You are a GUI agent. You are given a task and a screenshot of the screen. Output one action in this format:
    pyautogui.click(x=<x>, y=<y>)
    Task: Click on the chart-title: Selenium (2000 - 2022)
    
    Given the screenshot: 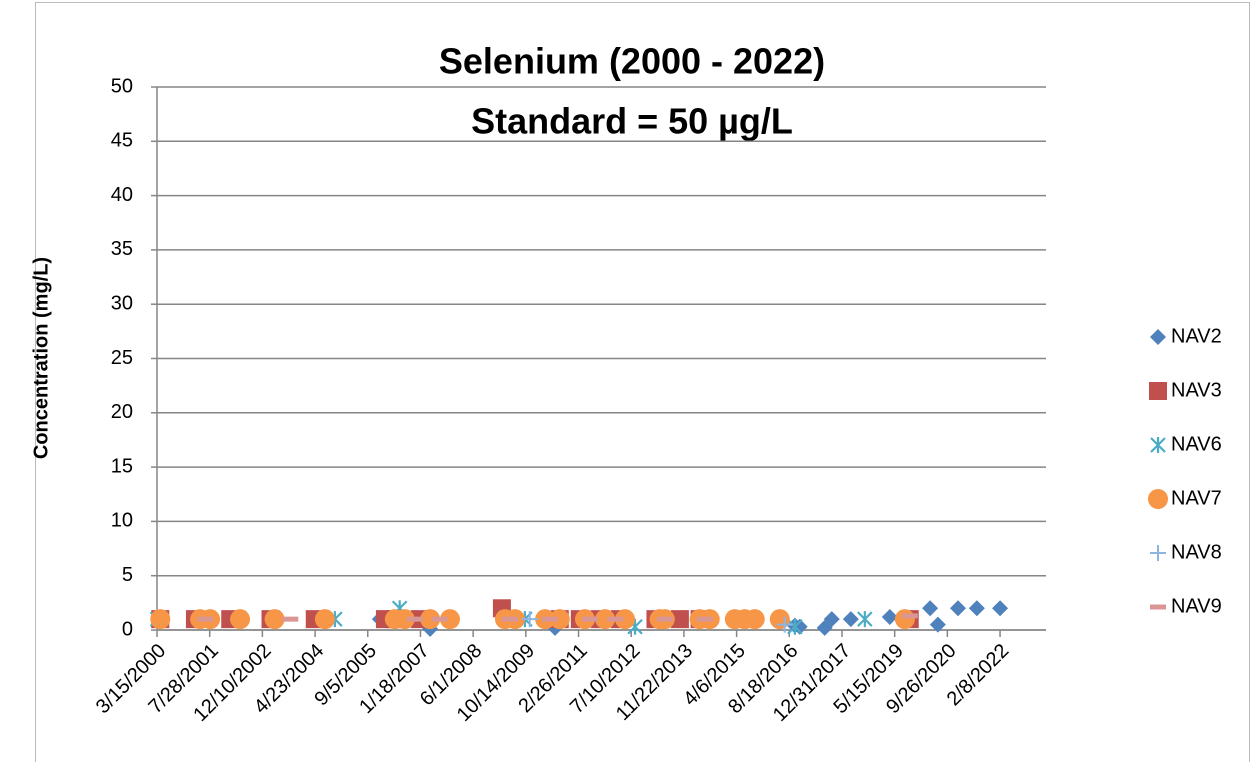 What is the action you would take?
    pyautogui.click(x=632, y=61)
    